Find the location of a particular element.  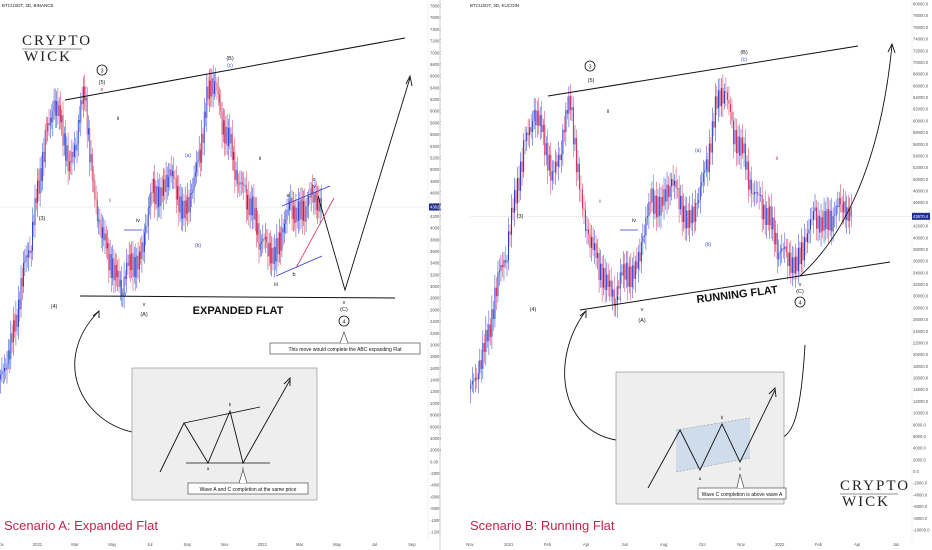

right-curved-arrow is located at coordinates (590, 376).